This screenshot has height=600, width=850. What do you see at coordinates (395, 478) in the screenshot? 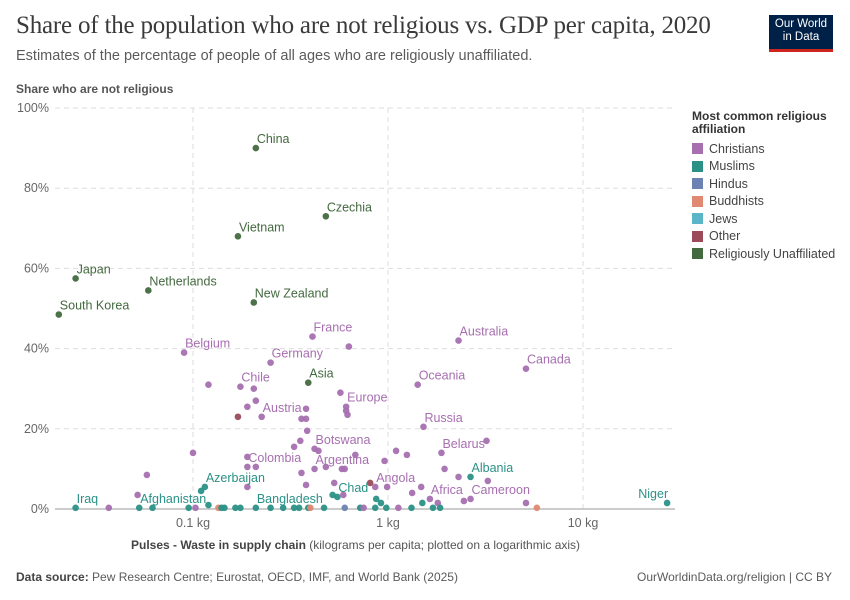
I see `point-label: Angola` at bounding box center [395, 478].